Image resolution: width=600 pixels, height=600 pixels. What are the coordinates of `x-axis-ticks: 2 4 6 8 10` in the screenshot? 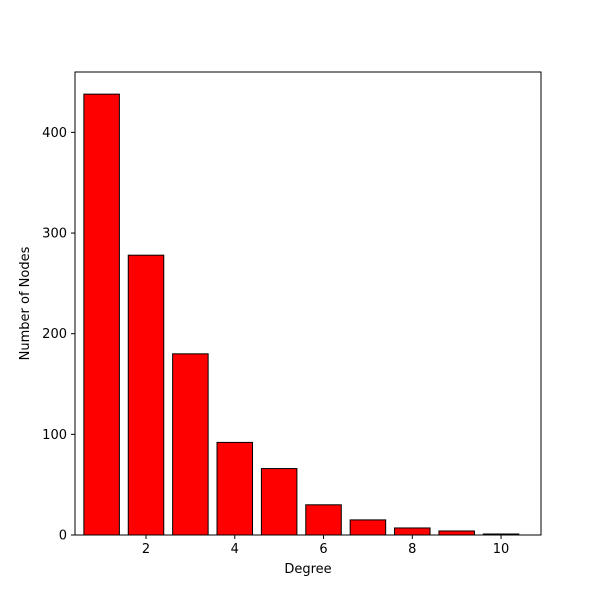 It's located at (325, 546).